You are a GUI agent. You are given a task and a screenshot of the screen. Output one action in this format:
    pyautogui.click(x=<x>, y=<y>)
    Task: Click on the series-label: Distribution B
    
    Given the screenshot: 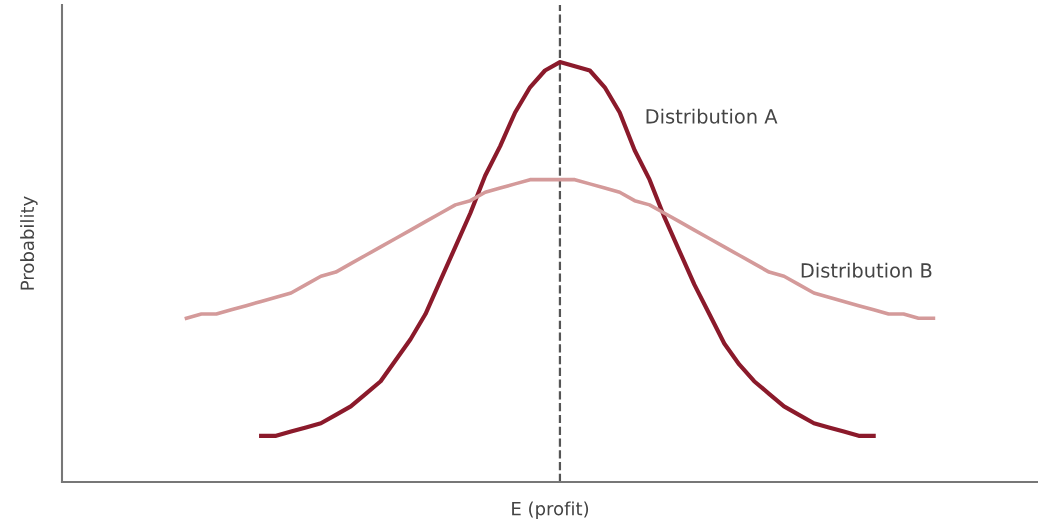 What is the action you would take?
    pyautogui.click(x=866, y=270)
    